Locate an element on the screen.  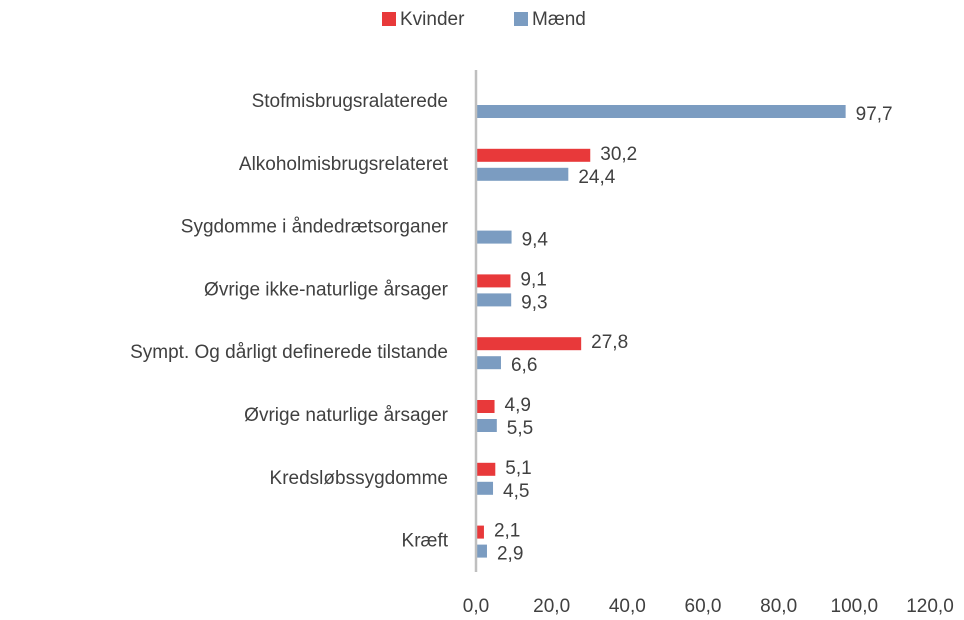
data-label: 4,9 is located at coordinates (518, 405).